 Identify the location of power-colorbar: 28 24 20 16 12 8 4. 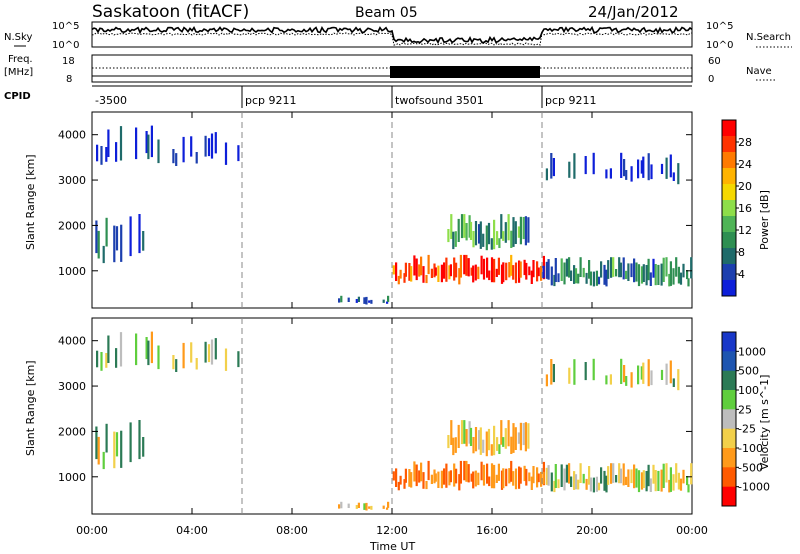
(736, 208).